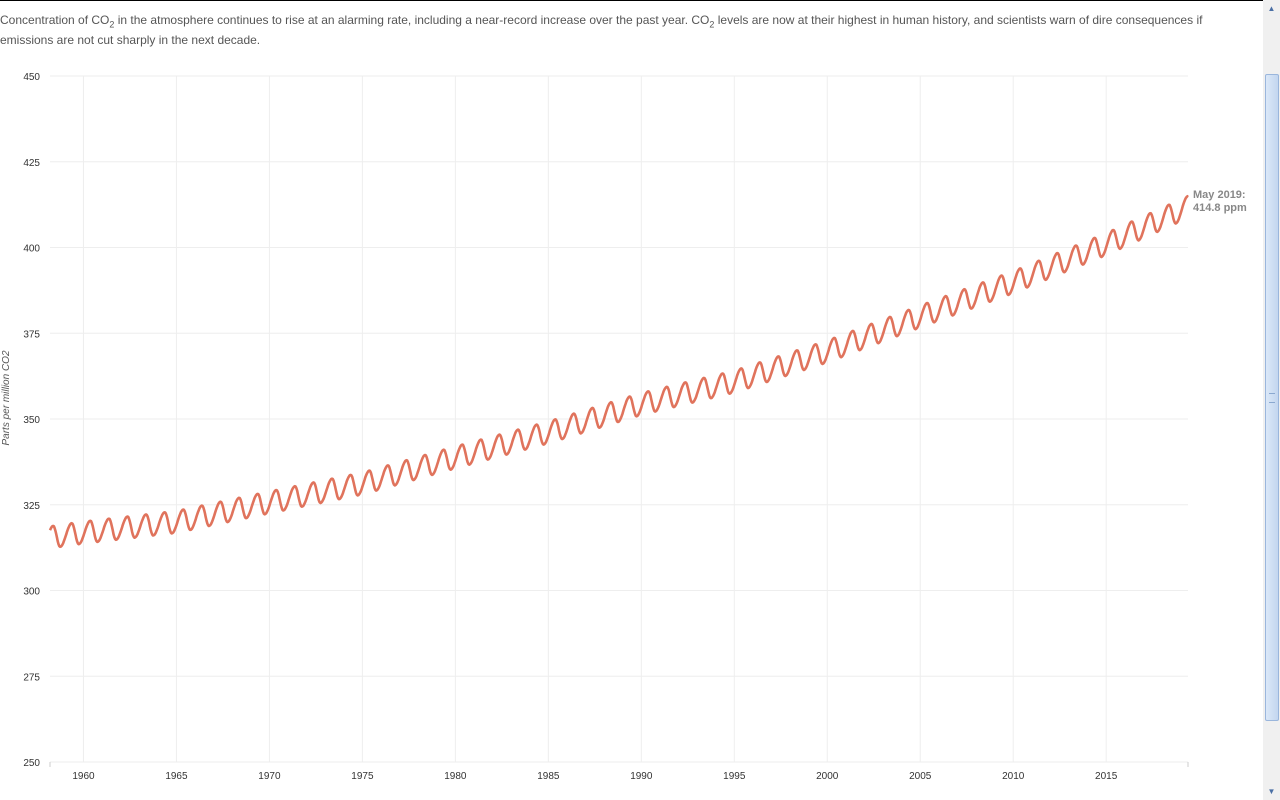 The height and width of the screenshot is (800, 1280). Describe the element at coordinates (1013, 776) in the screenshot. I see `x-tick-label: 2010` at that location.